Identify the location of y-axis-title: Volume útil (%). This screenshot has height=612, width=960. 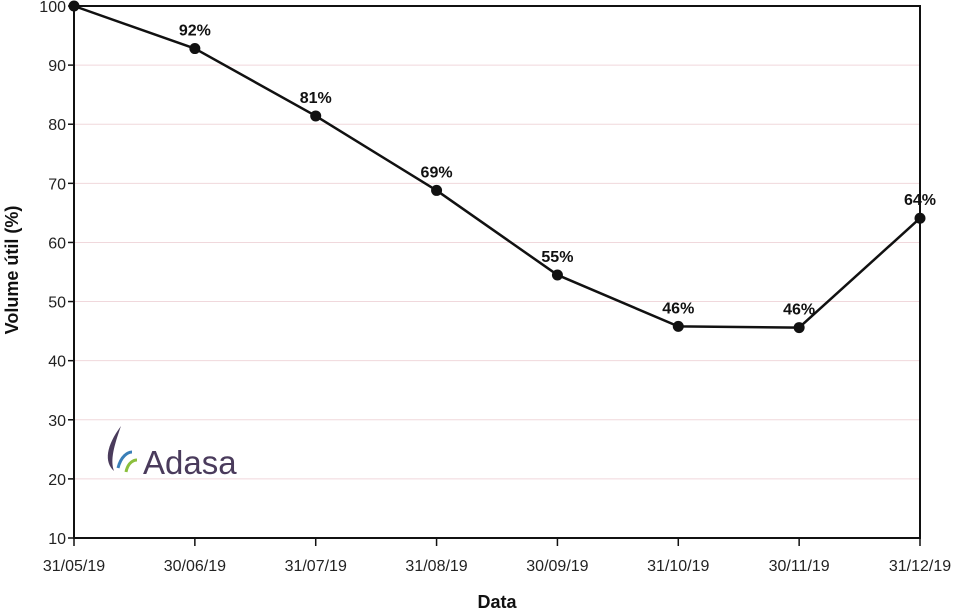
(12, 270).